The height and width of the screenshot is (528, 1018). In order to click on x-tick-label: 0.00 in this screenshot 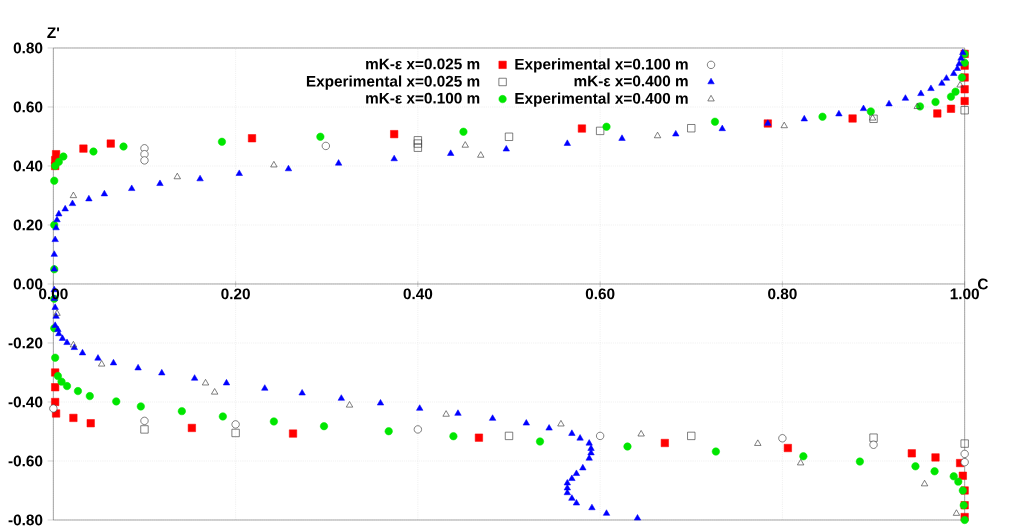, I will do `click(53, 294)`.